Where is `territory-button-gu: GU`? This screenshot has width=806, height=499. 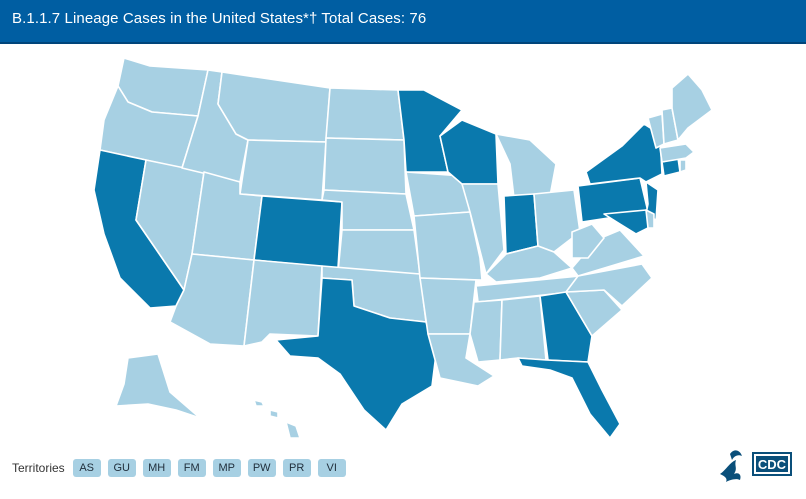
territory-button-gu: GU is located at coordinates (121, 468).